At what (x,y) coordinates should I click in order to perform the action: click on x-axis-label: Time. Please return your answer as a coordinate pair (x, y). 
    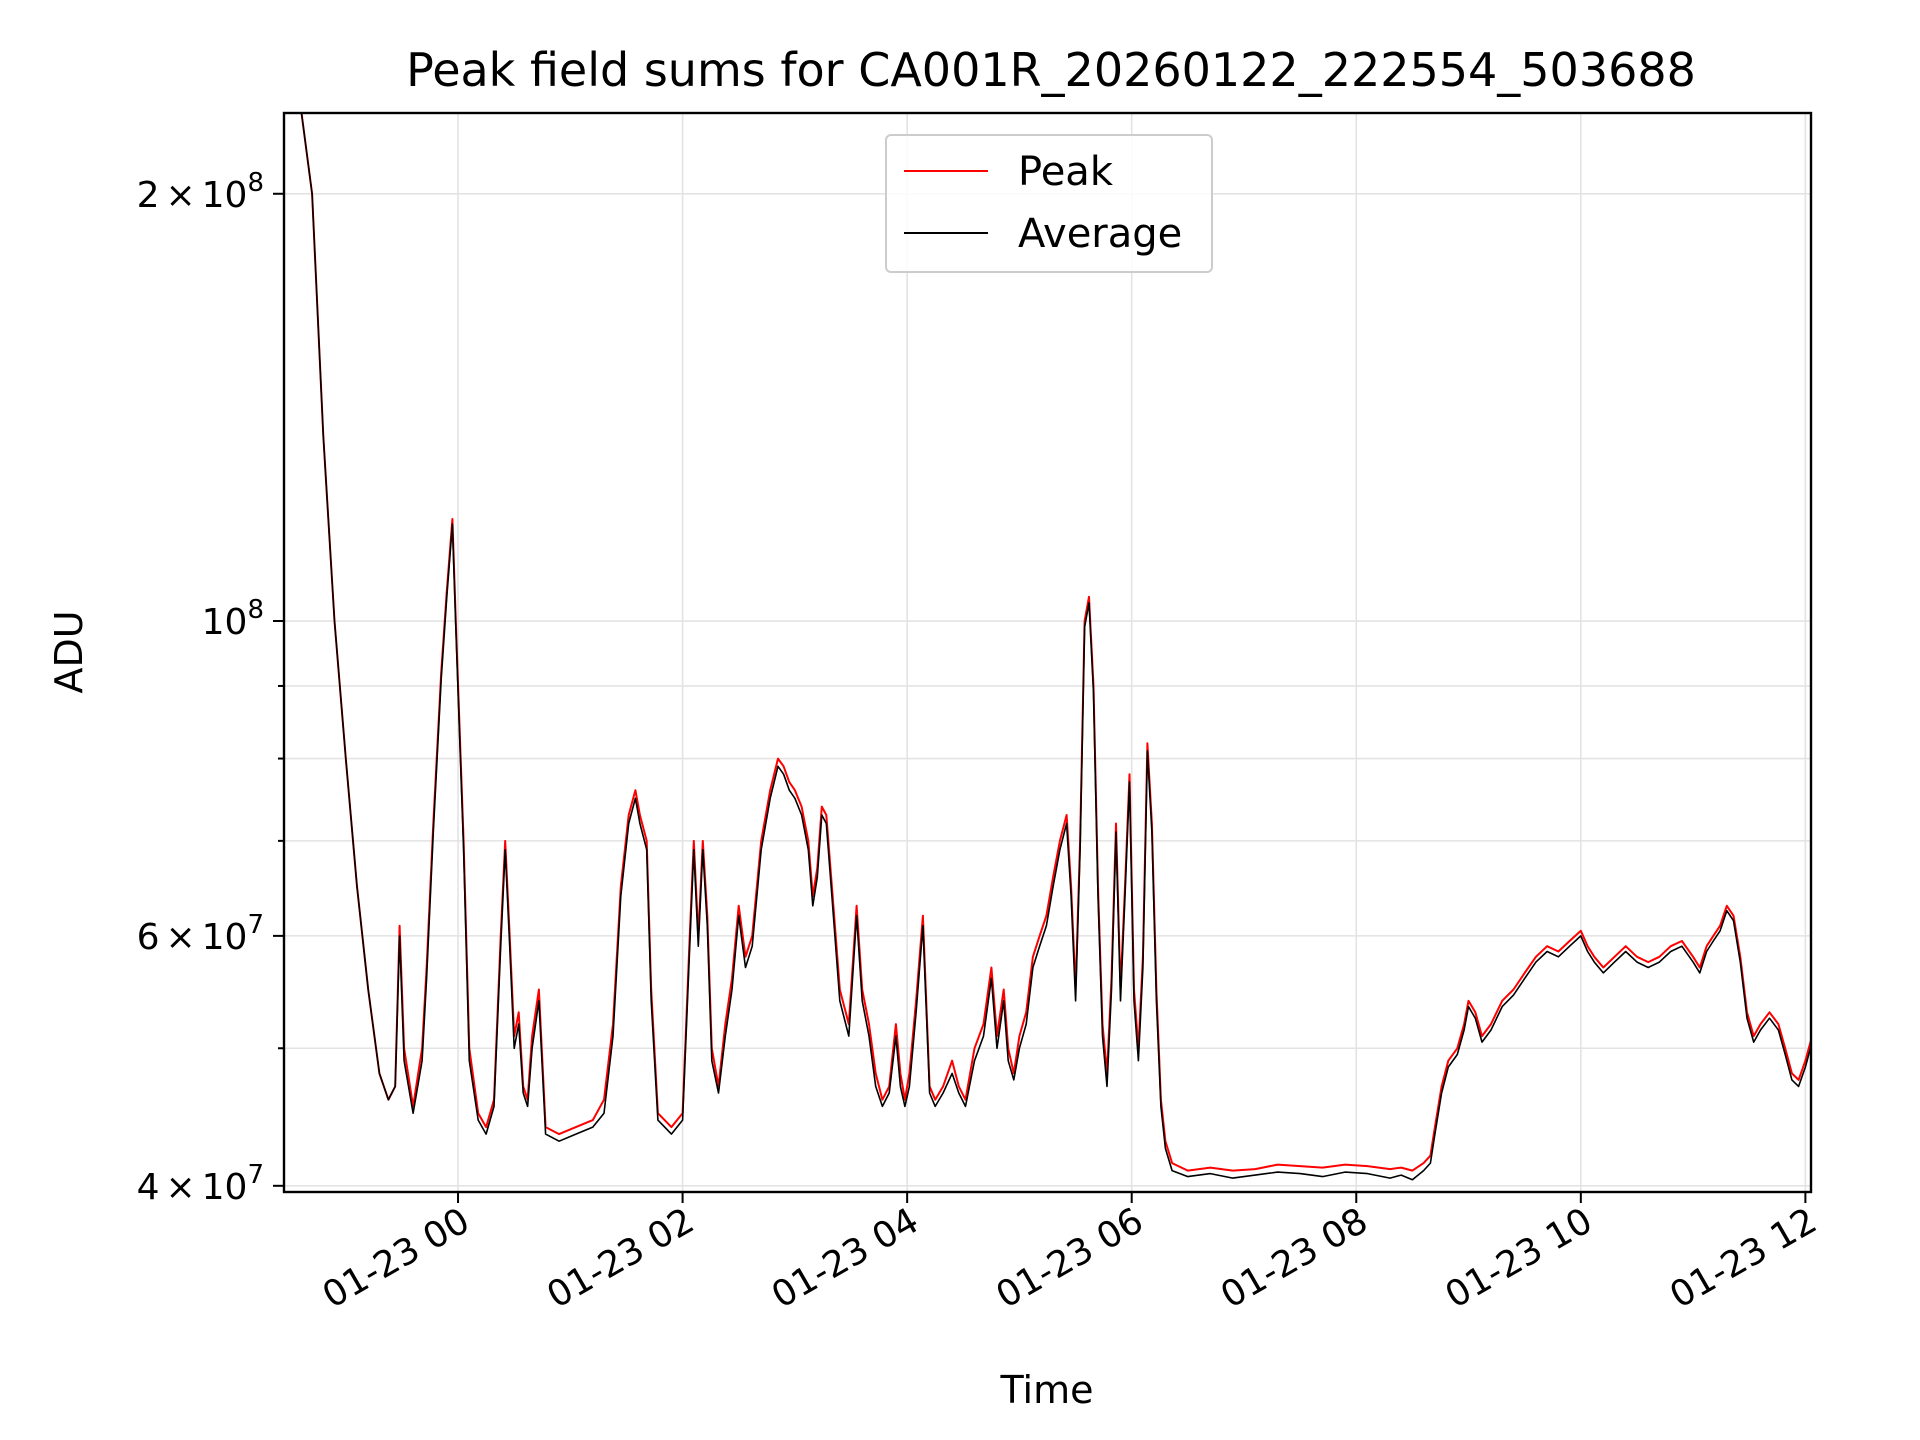
    Looking at the image, I should click on (1047, 1390).